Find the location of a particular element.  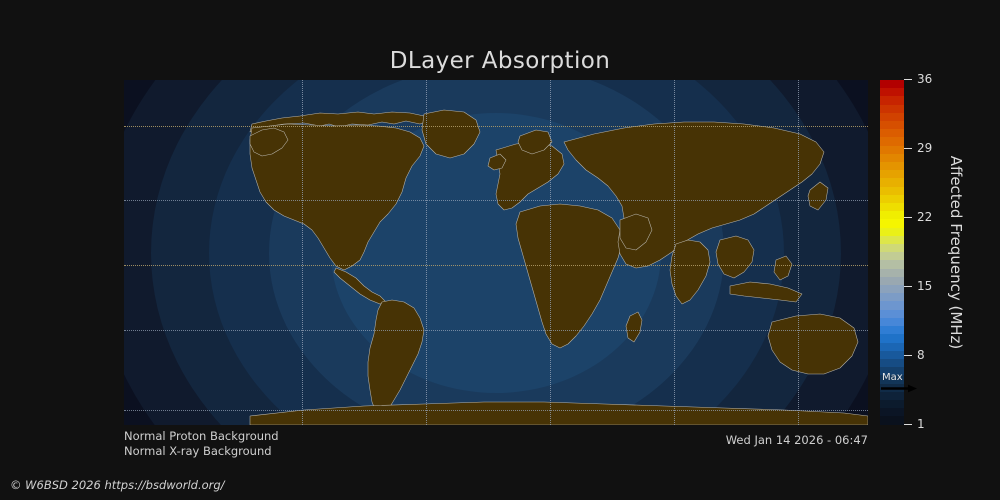

page-title: DLayer Absorption is located at coordinates (500, 61).